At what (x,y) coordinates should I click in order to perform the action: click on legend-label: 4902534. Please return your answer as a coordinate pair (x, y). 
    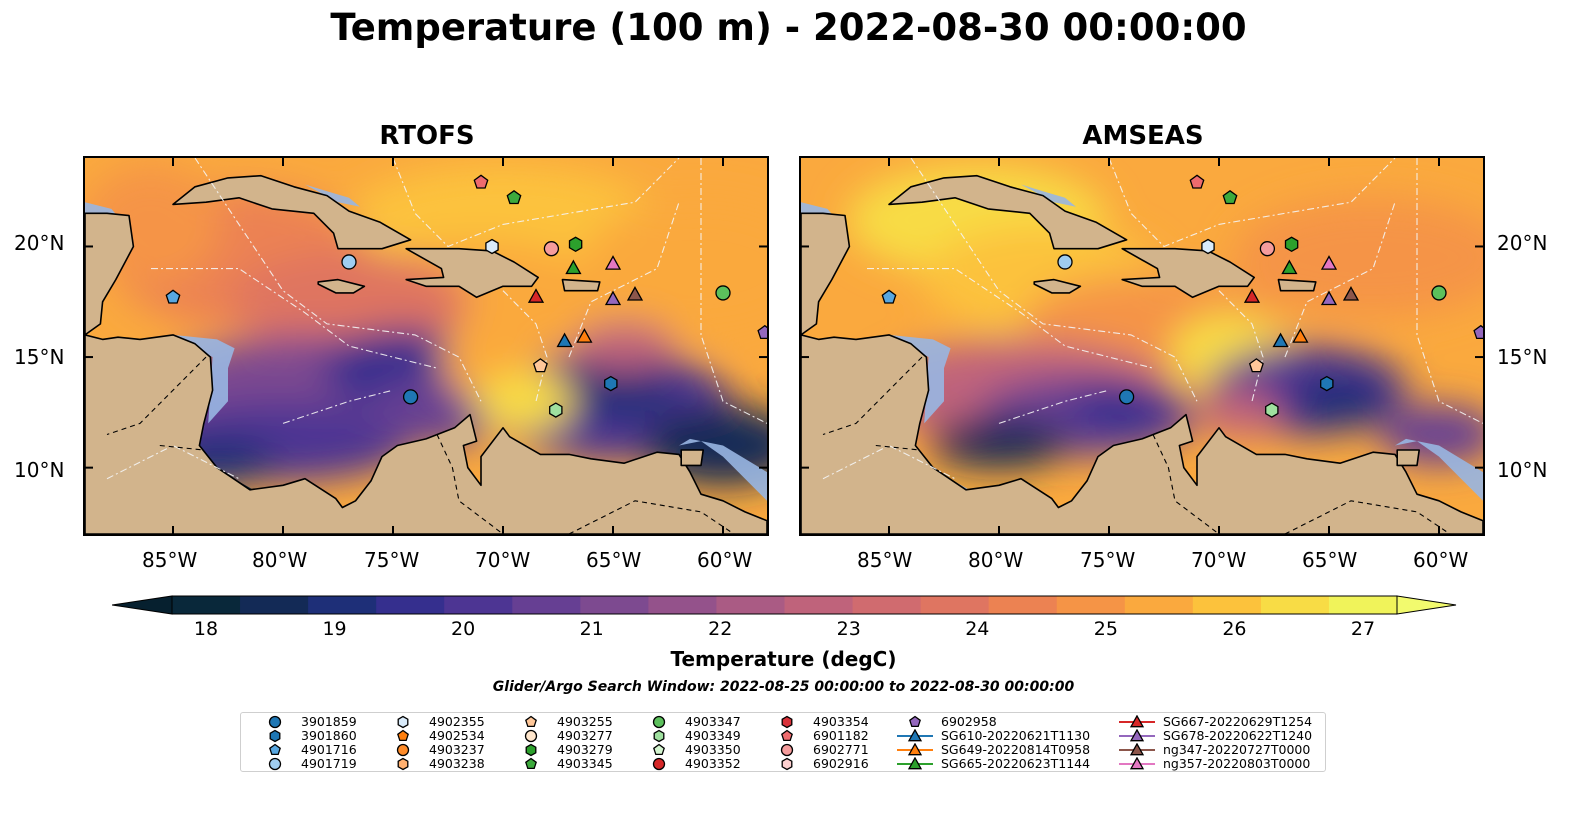
    Looking at the image, I should click on (457, 735).